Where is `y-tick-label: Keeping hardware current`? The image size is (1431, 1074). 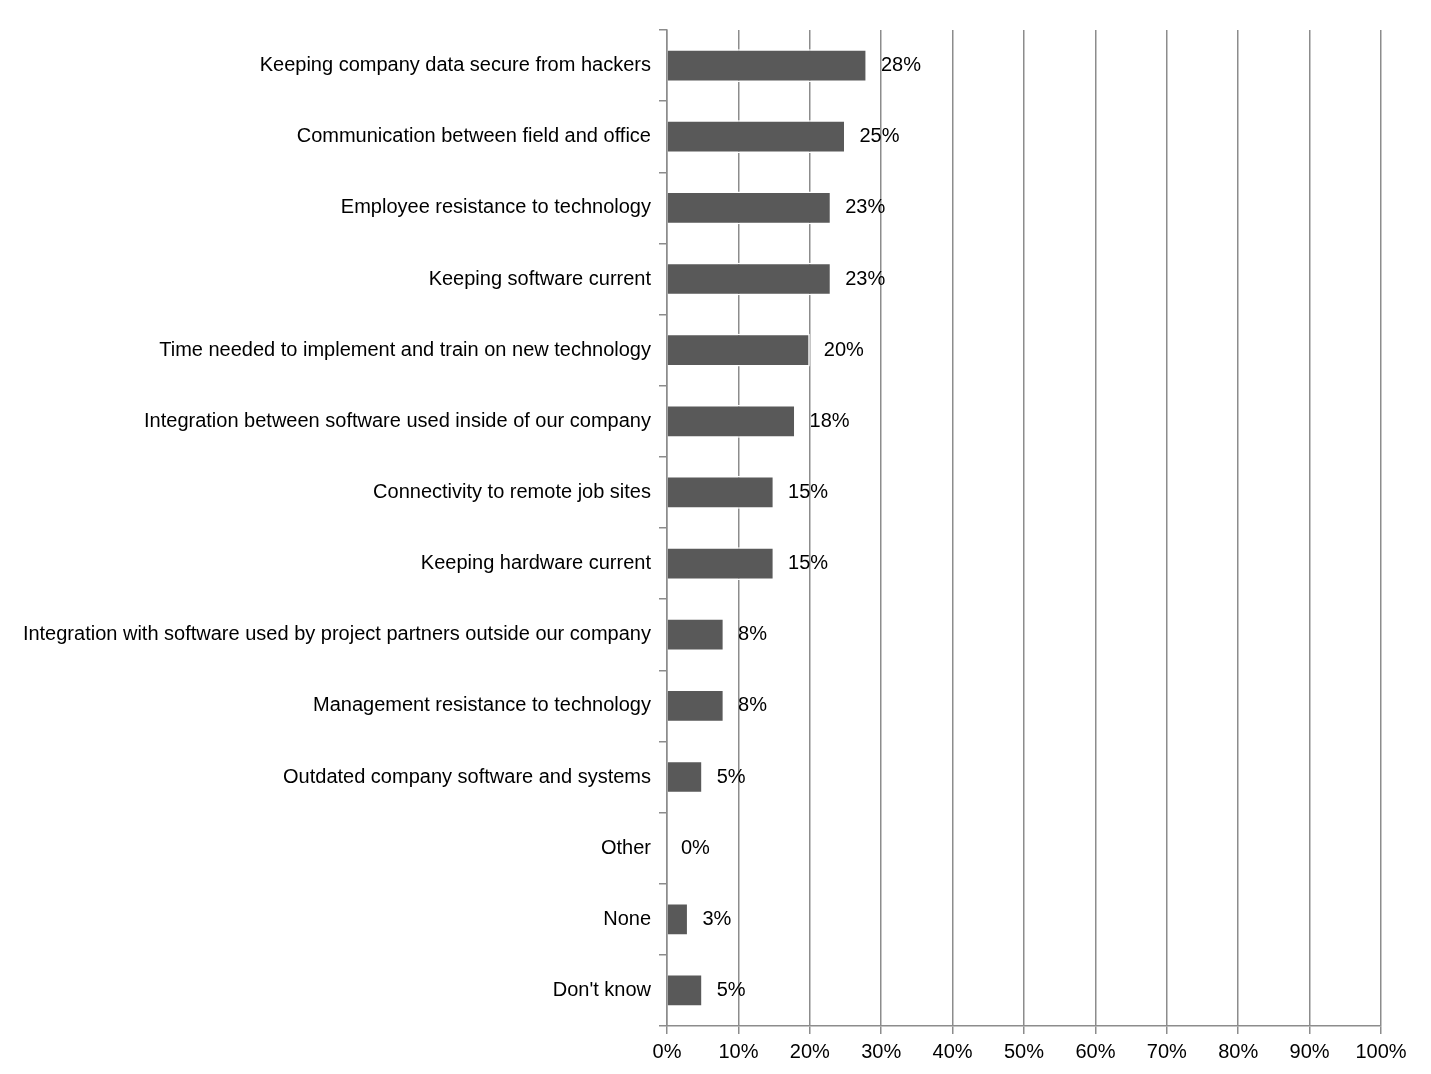
y-tick-label: Keeping hardware current is located at coordinates (536, 562).